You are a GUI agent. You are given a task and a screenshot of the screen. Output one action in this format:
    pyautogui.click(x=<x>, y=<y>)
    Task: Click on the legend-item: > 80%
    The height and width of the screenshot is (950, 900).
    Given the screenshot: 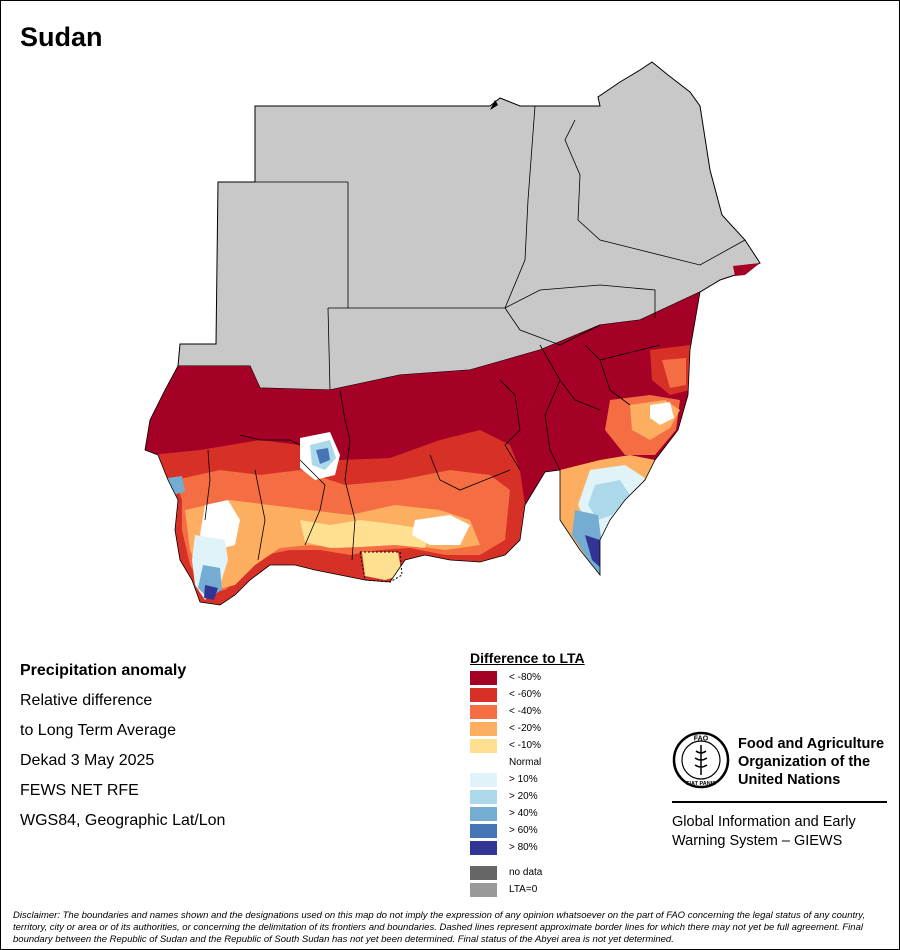 What is the action you would take?
    pyautogui.click(x=527, y=847)
    